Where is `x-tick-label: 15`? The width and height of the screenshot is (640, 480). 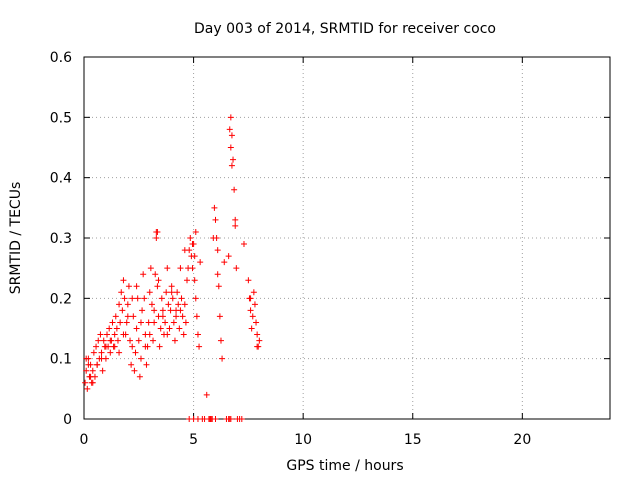 x-tick-label: 15 is located at coordinates (413, 440).